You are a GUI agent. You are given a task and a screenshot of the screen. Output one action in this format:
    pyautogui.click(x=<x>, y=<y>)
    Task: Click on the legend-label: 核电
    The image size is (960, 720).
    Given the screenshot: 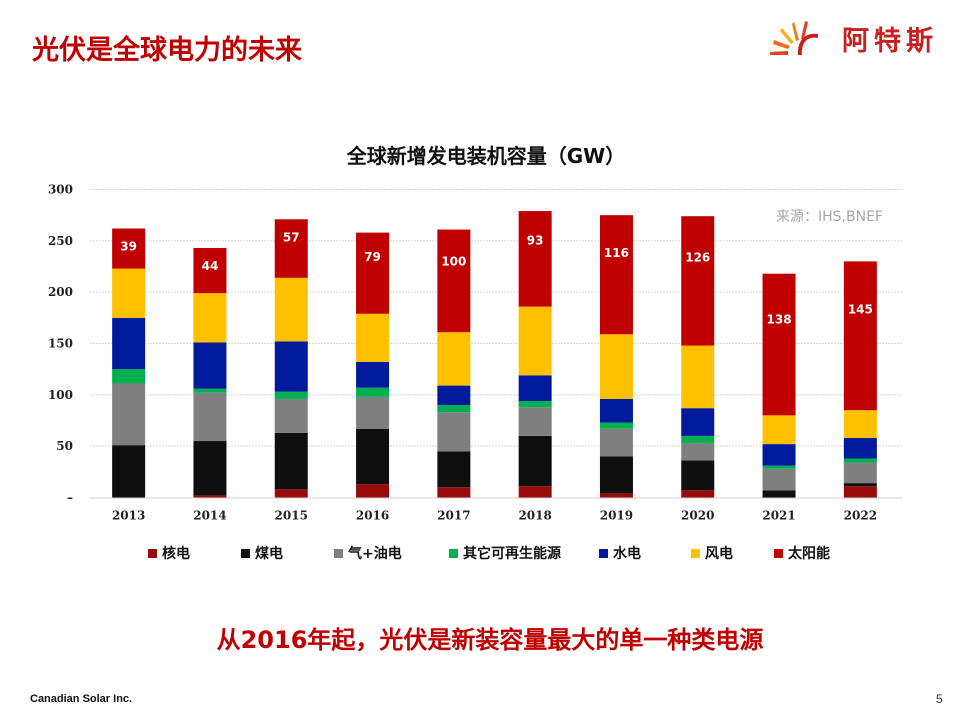 What is the action you would take?
    pyautogui.click(x=176, y=554)
    